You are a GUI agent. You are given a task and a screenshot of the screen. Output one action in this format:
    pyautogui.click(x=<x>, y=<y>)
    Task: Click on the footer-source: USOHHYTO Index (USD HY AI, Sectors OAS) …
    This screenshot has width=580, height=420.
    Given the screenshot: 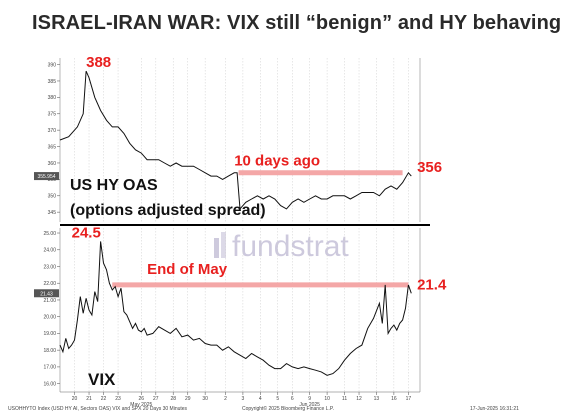 What is the action you would take?
    pyautogui.click(x=98, y=409)
    